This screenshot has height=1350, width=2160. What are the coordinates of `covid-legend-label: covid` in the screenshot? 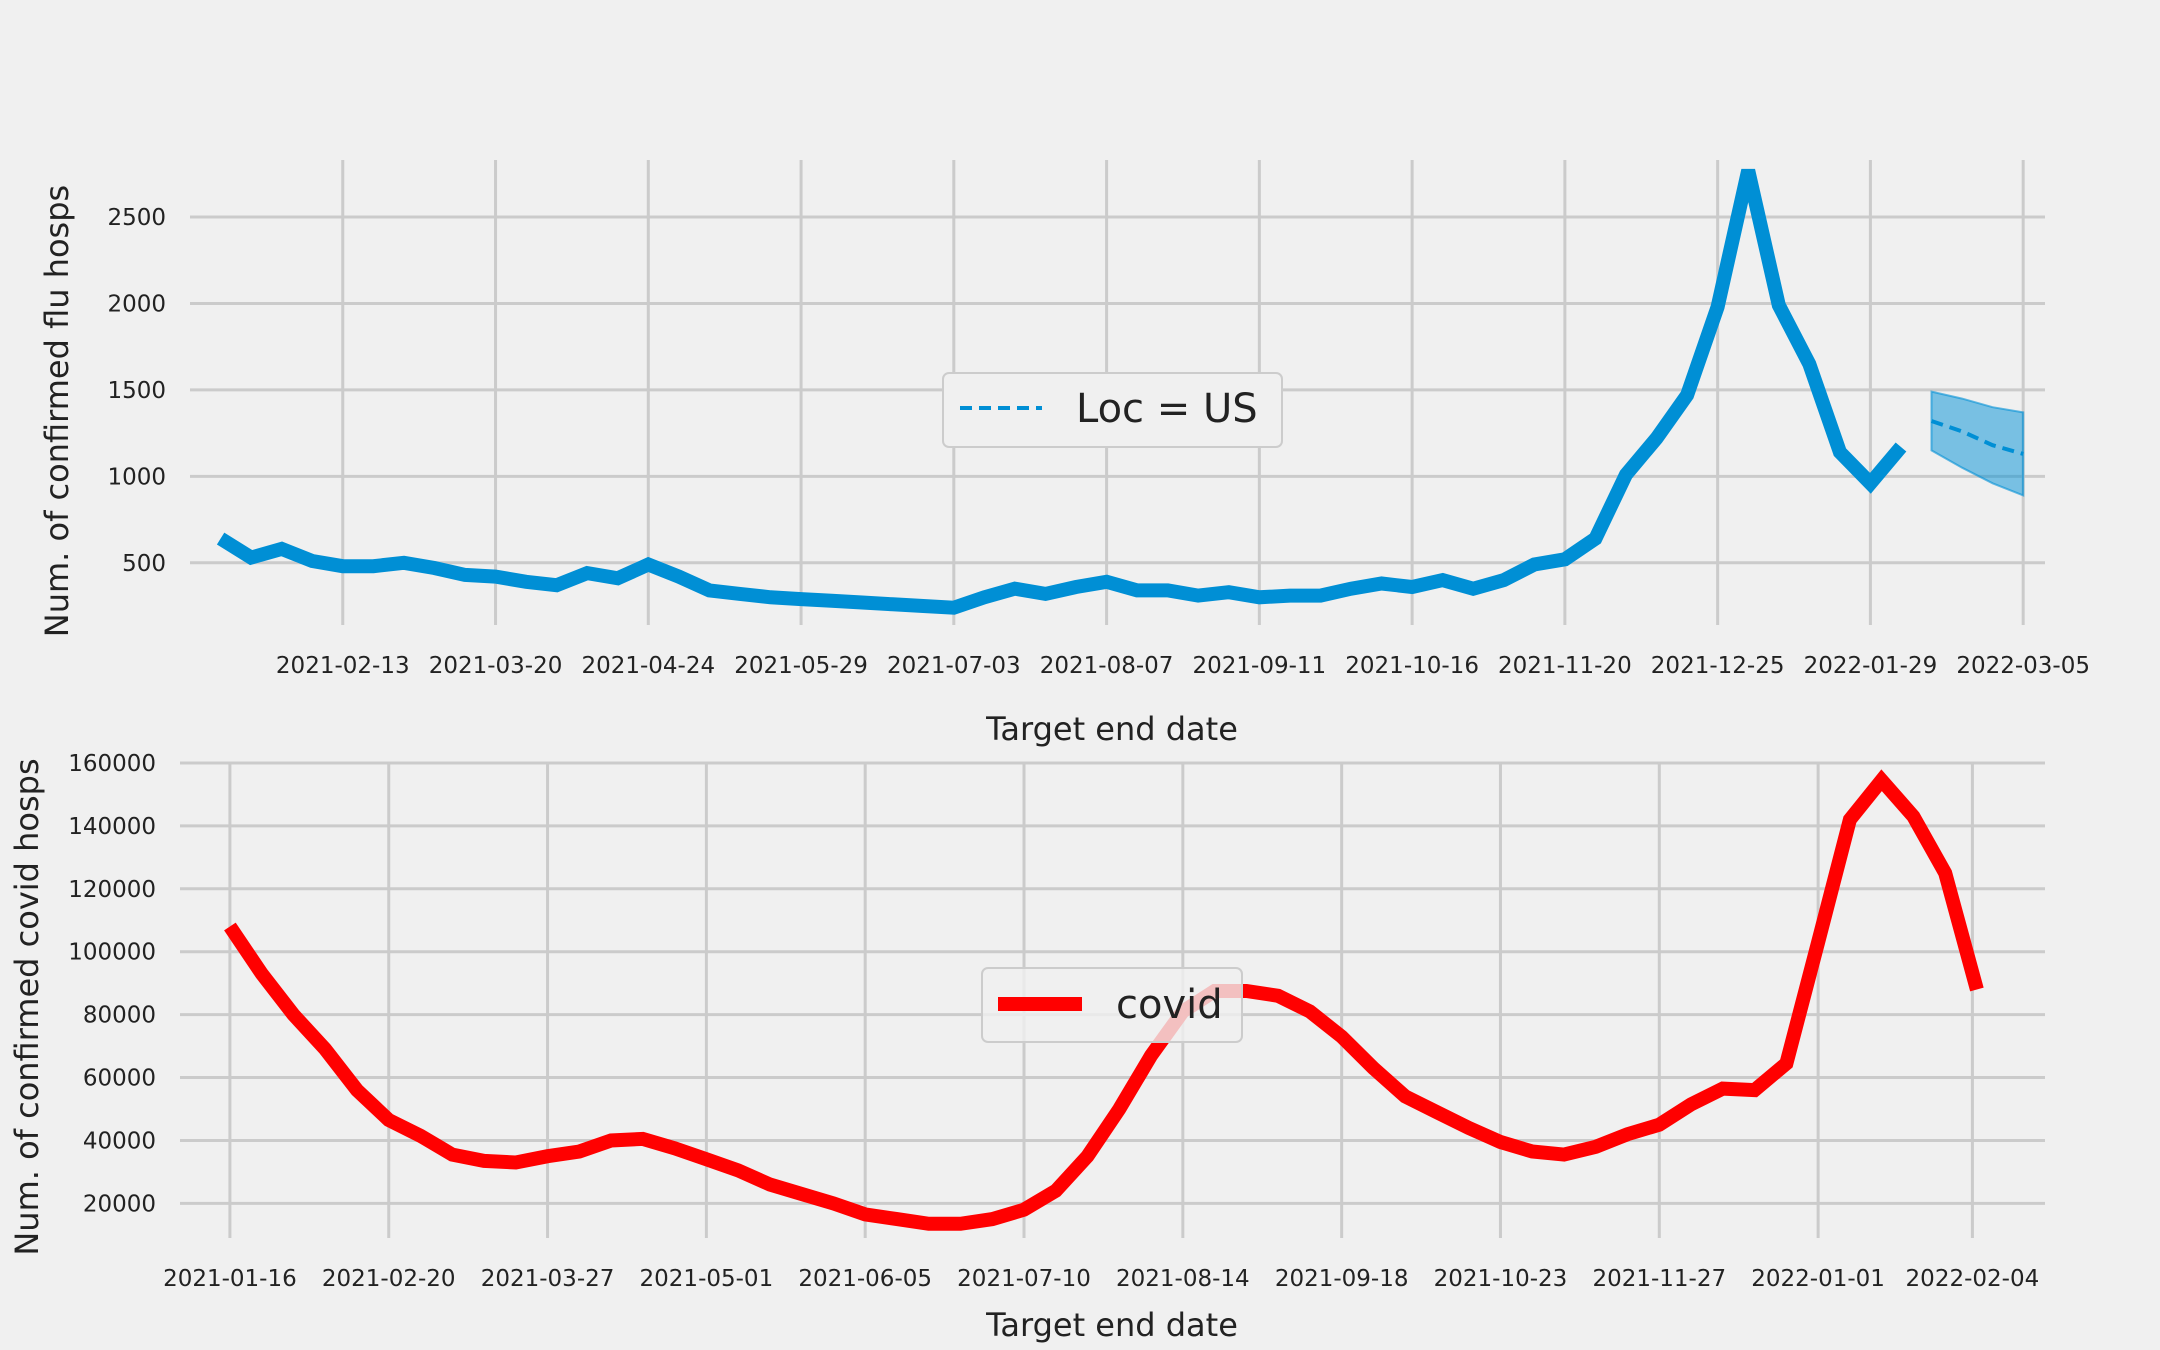 It's located at (1169, 1005).